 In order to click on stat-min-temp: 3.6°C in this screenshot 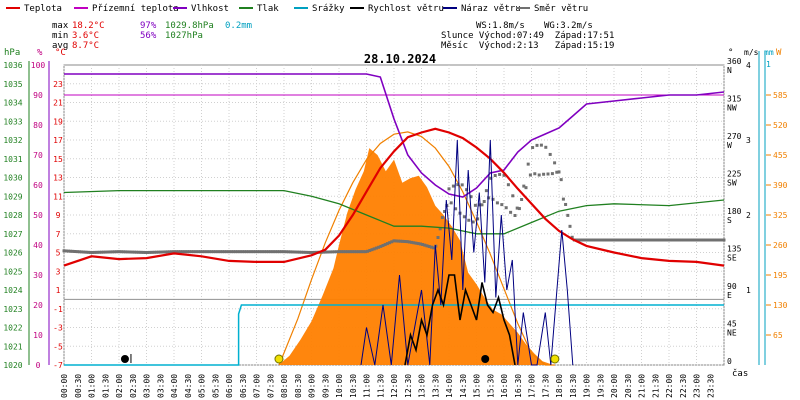, I will do `click(85, 36)`.